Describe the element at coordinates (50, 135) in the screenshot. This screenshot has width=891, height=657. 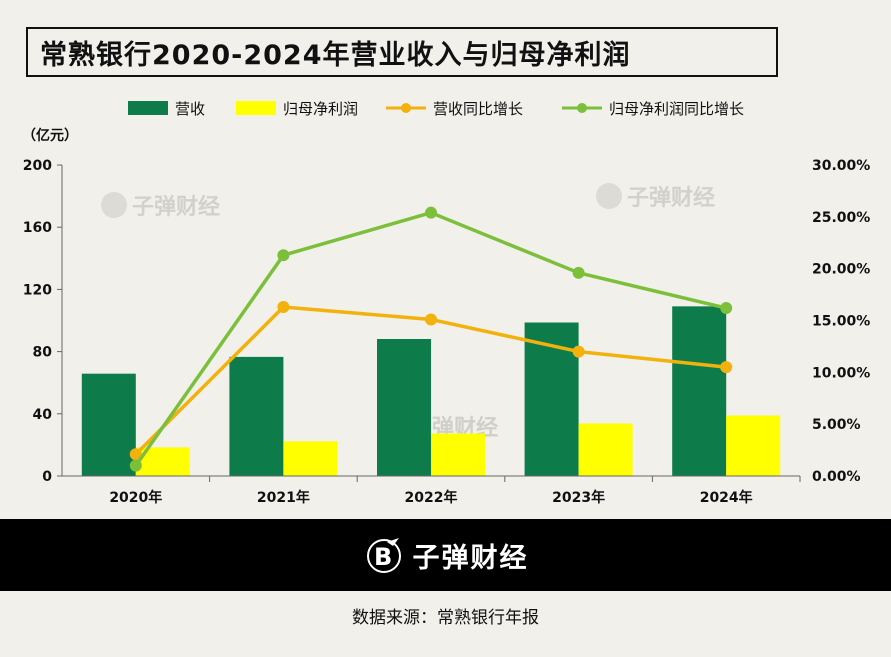
I see `left-axis-unit: （亿元）` at that location.